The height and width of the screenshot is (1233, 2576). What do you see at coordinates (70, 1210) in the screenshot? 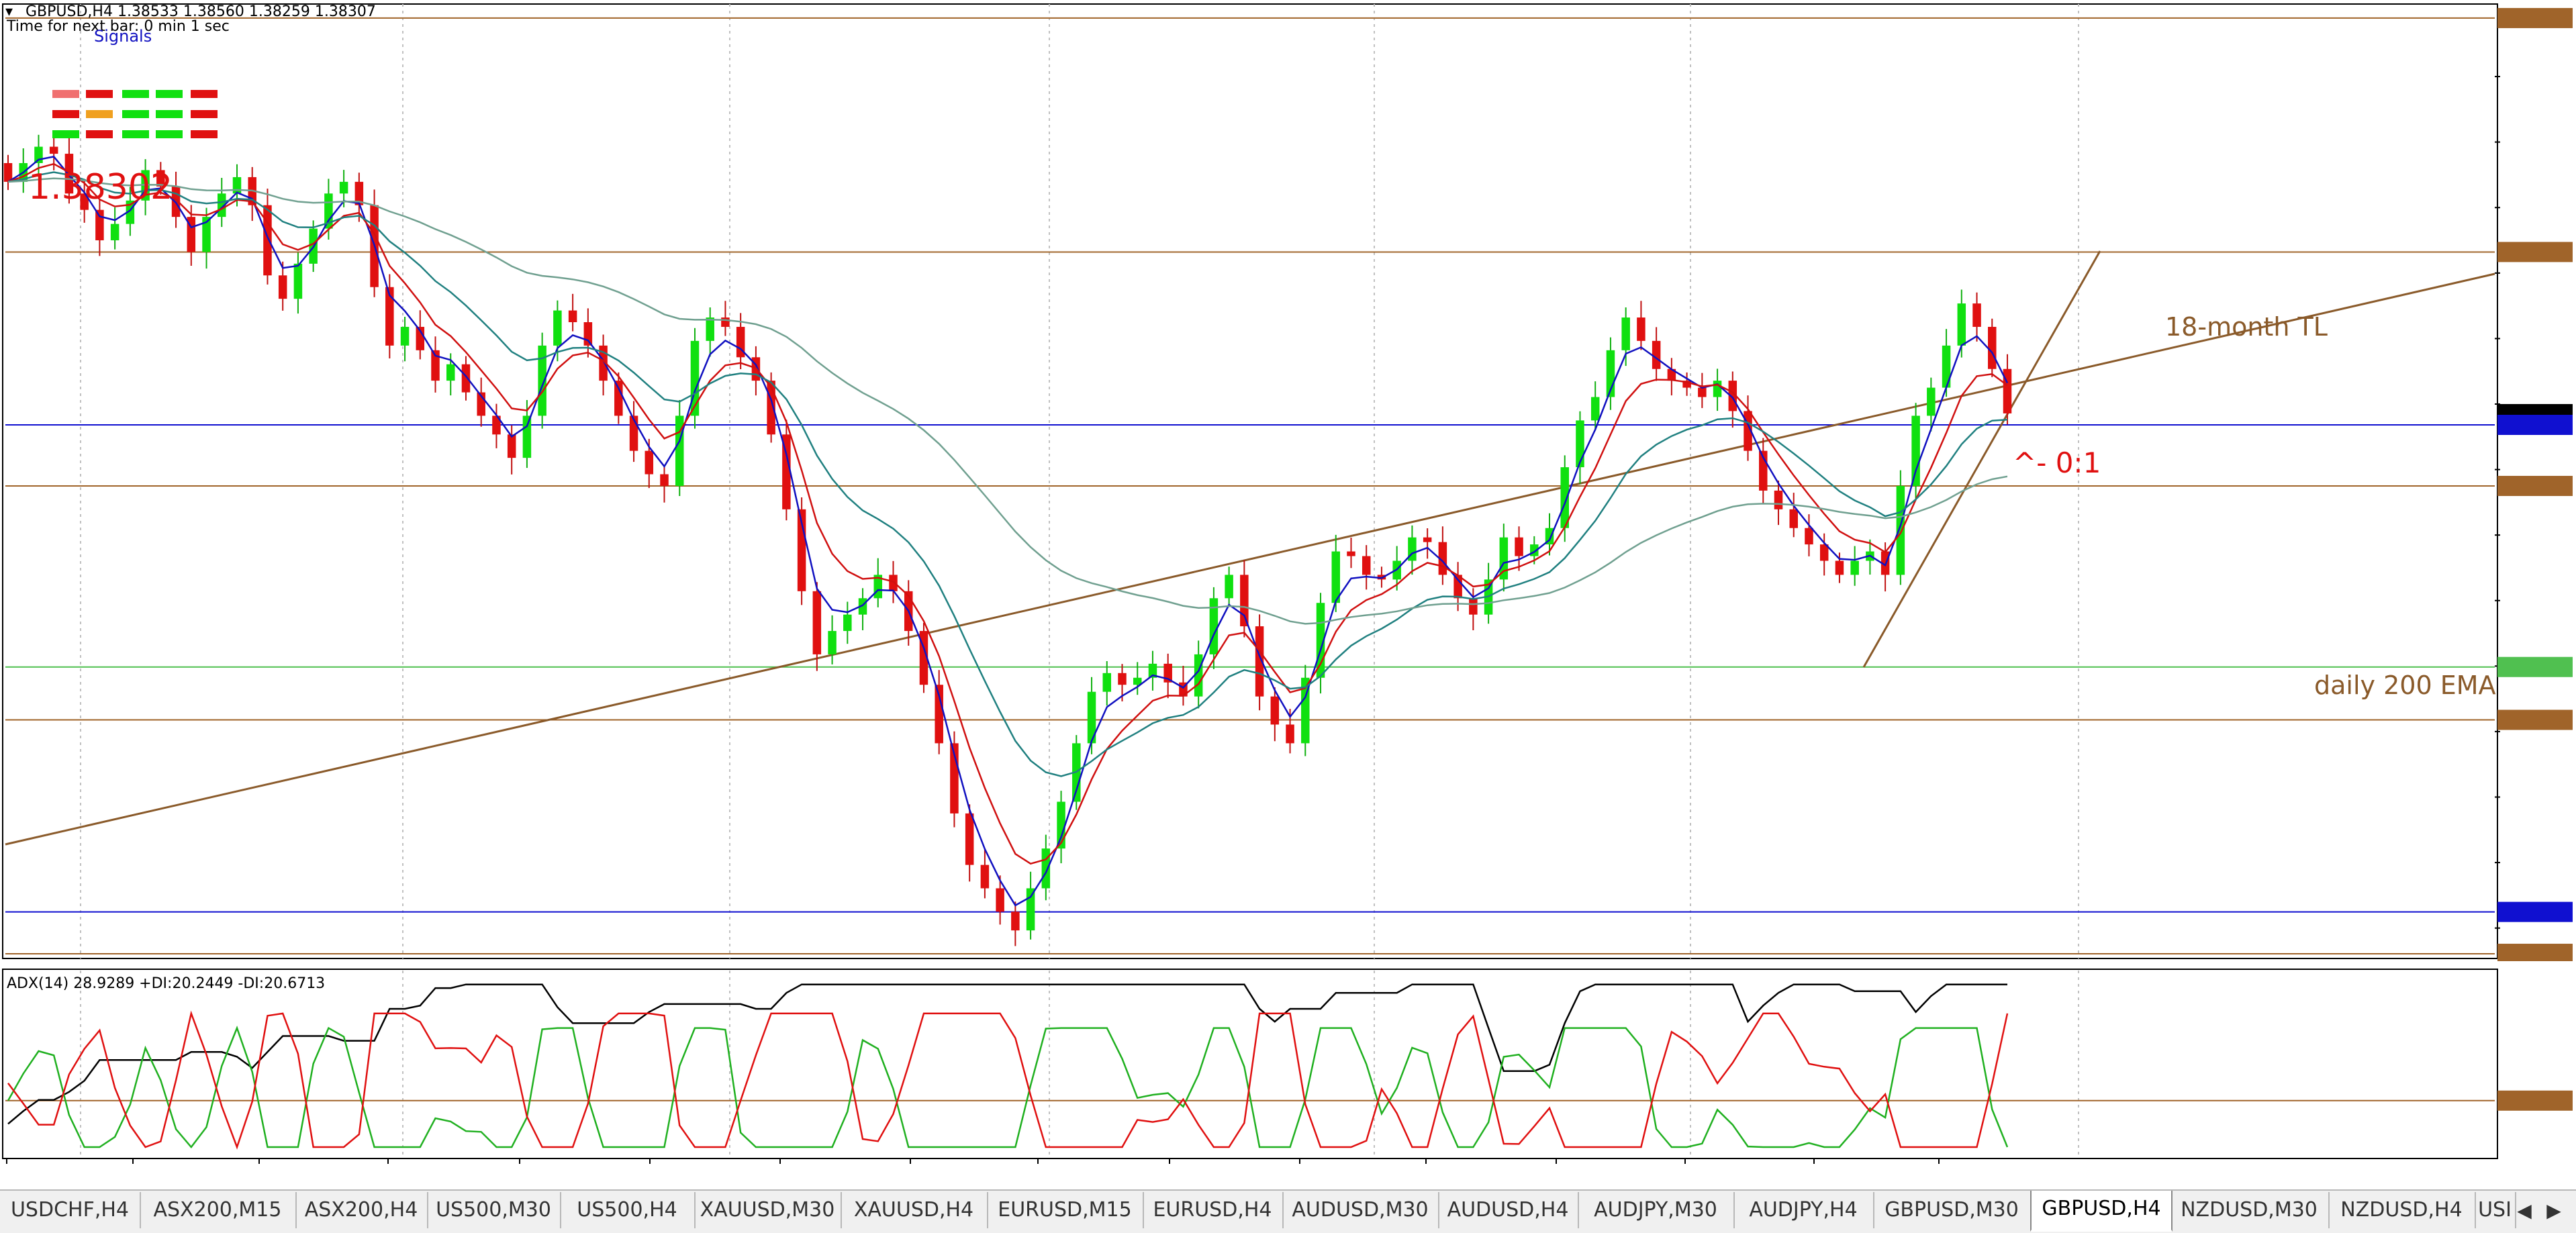
I see `chart-tab: USDCHF,H4` at bounding box center [70, 1210].